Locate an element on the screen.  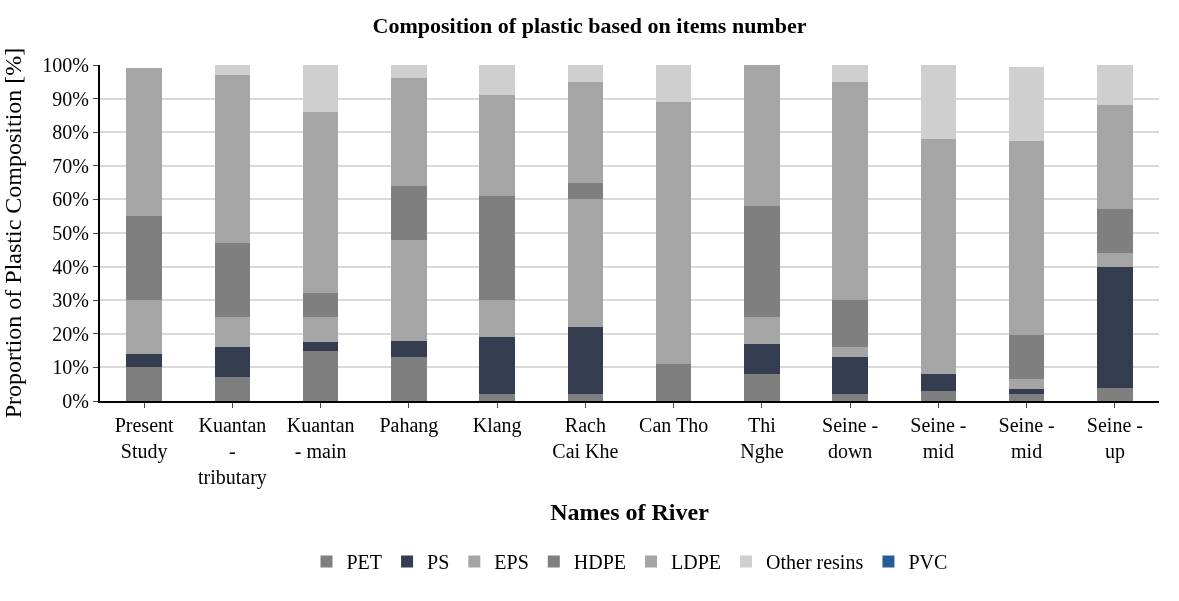
y-tick-label: 40% is located at coordinates (70, 266).